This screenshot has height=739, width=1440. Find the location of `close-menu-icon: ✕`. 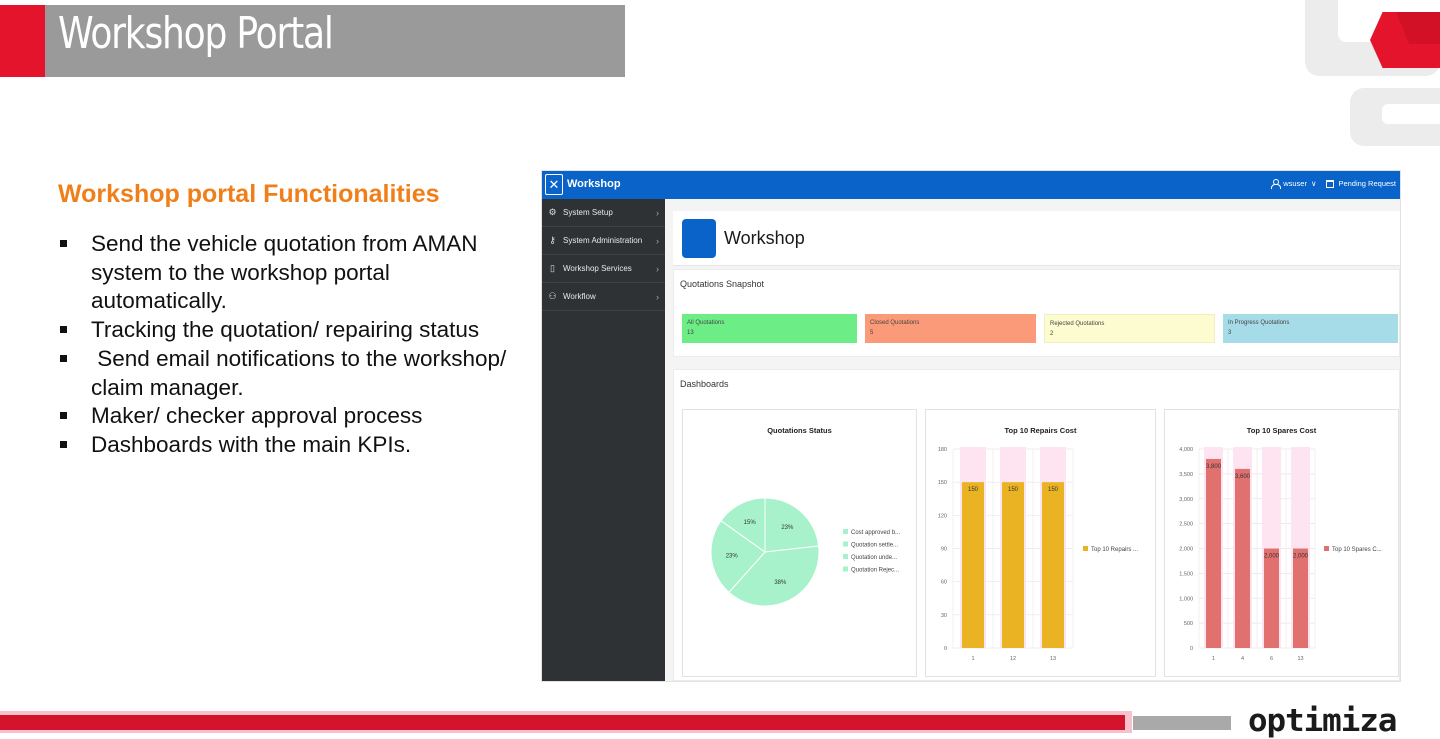

close-menu-icon: ✕ is located at coordinates (554, 184).